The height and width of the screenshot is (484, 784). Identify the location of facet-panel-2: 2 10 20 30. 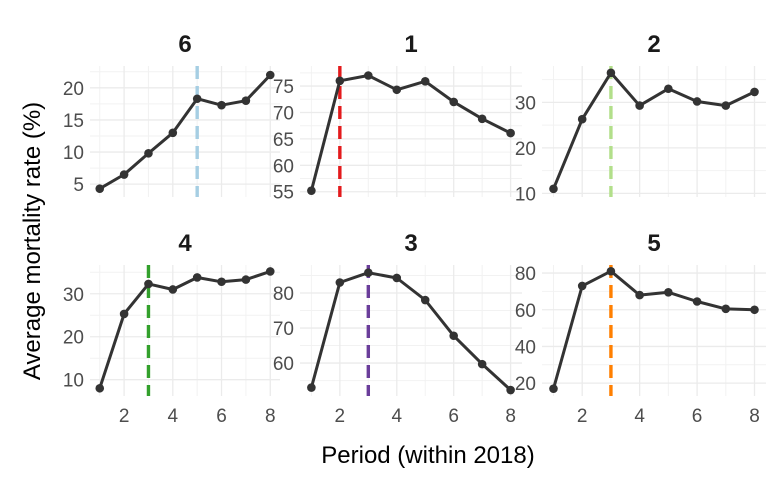
(640, 118).